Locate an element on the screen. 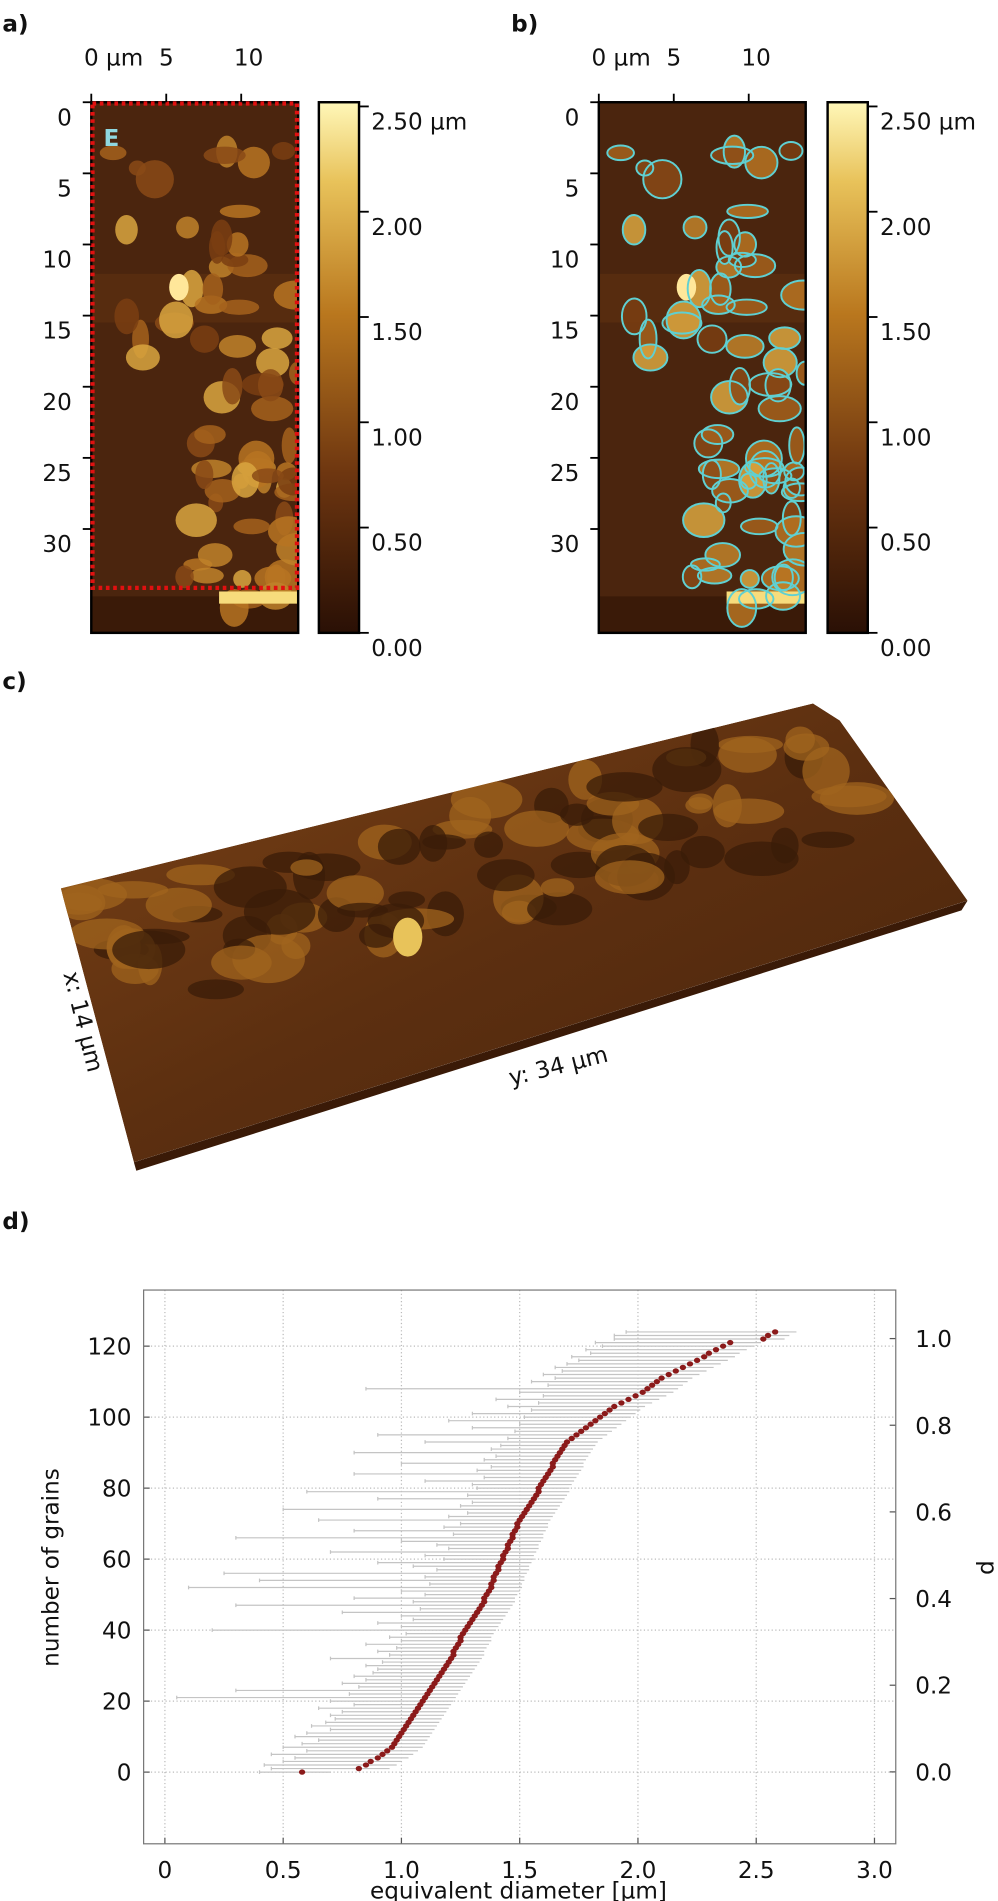  y2-tick-label: 0.2 is located at coordinates (933, 1687).